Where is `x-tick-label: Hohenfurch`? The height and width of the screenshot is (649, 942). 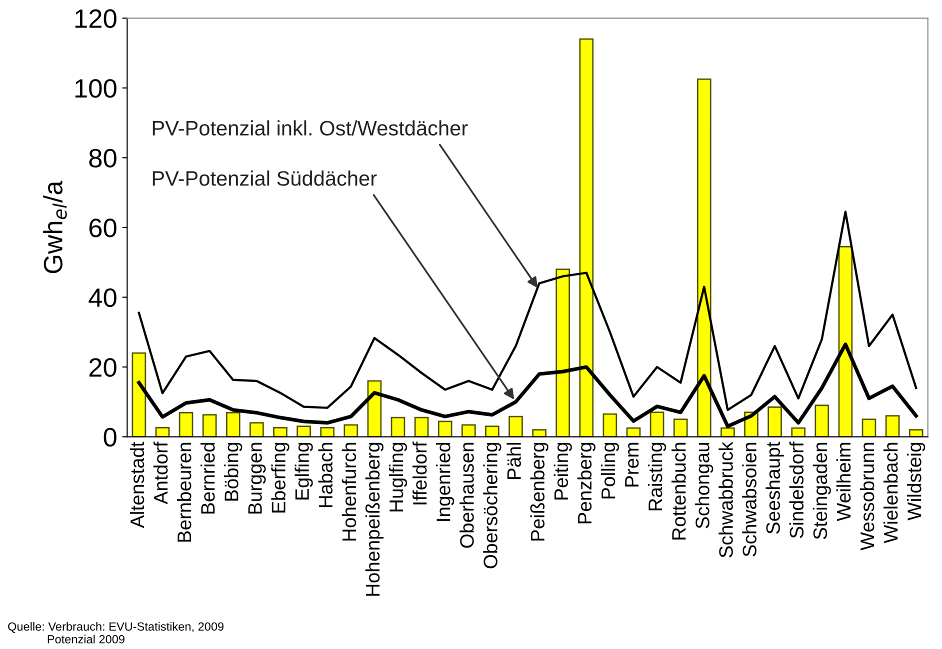
x-tick-label: Hohenfurch is located at coordinates (349, 491).